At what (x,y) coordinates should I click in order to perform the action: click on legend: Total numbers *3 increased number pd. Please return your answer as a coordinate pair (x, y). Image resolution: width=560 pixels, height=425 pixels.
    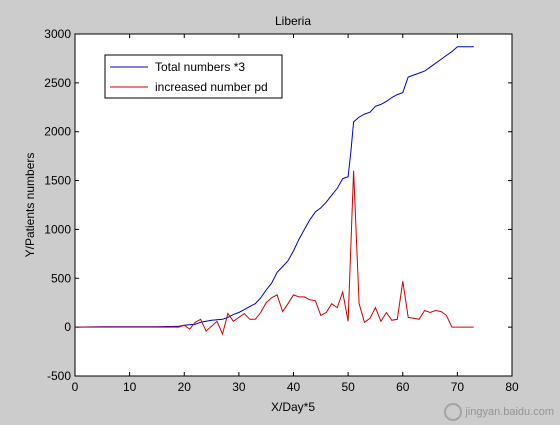
    Looking at the image, I should click on (193, 76).